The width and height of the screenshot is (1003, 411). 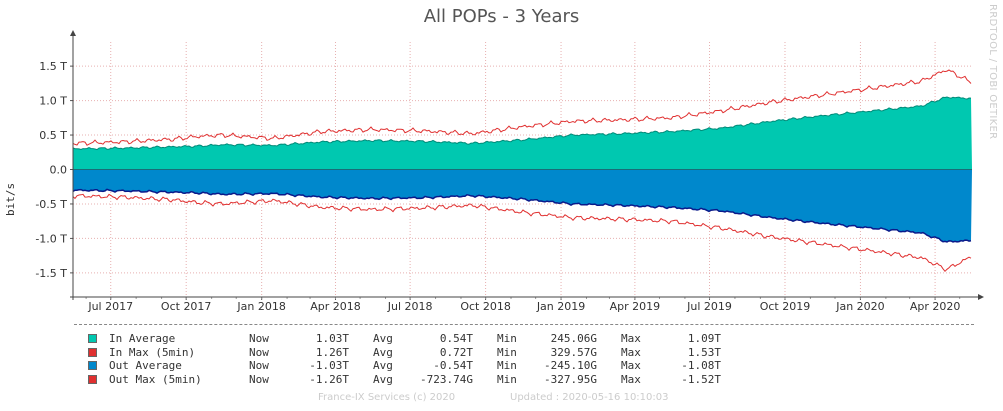 I want to click on x-tick-label: Jan 2019, so click(x=560, y=306).